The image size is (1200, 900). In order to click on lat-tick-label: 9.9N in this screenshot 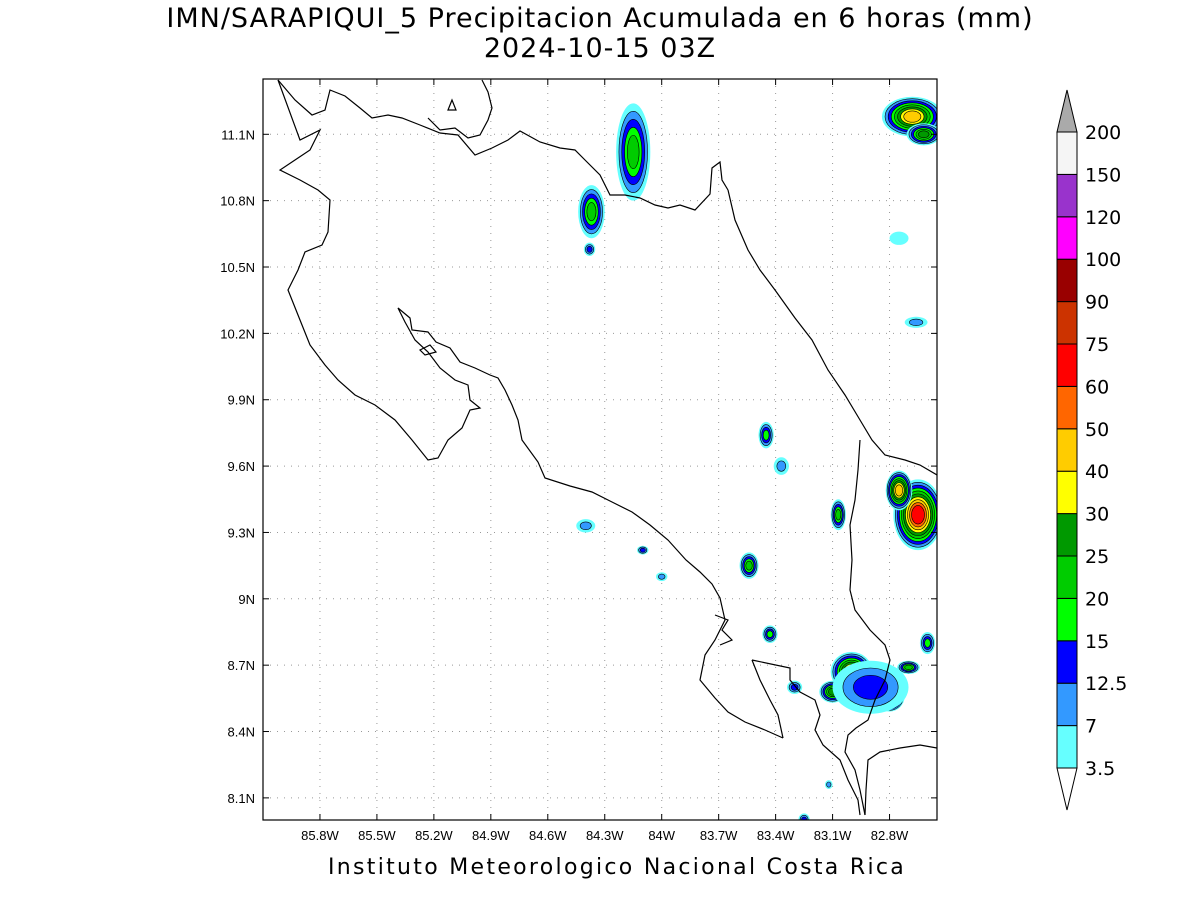, I will do `click(241, 400)`.